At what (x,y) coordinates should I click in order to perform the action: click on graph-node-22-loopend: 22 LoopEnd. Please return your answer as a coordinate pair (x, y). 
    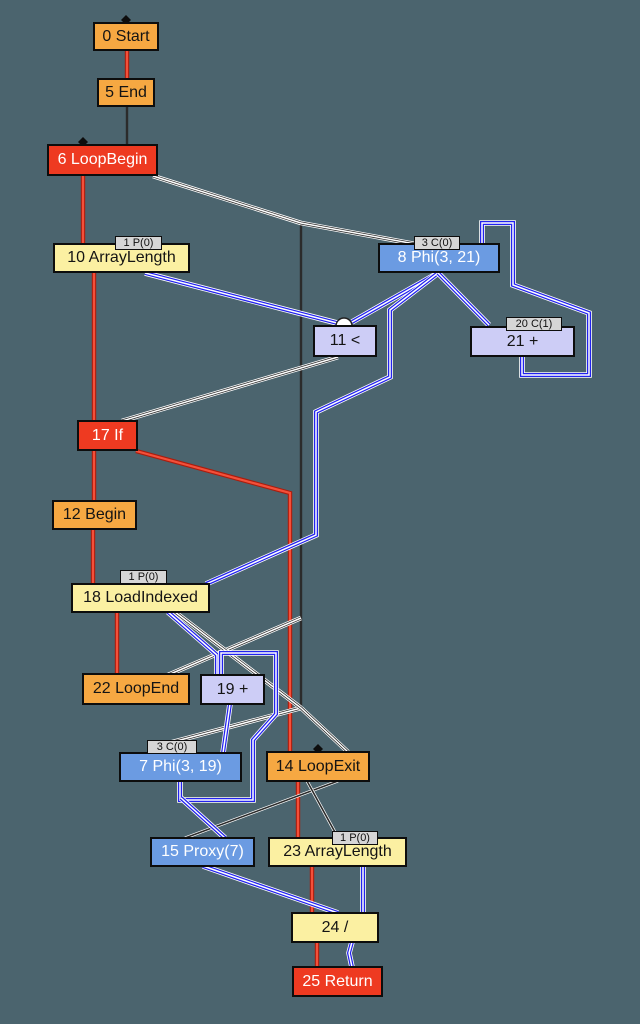
    Looking at the image, I should click on (136, 689).